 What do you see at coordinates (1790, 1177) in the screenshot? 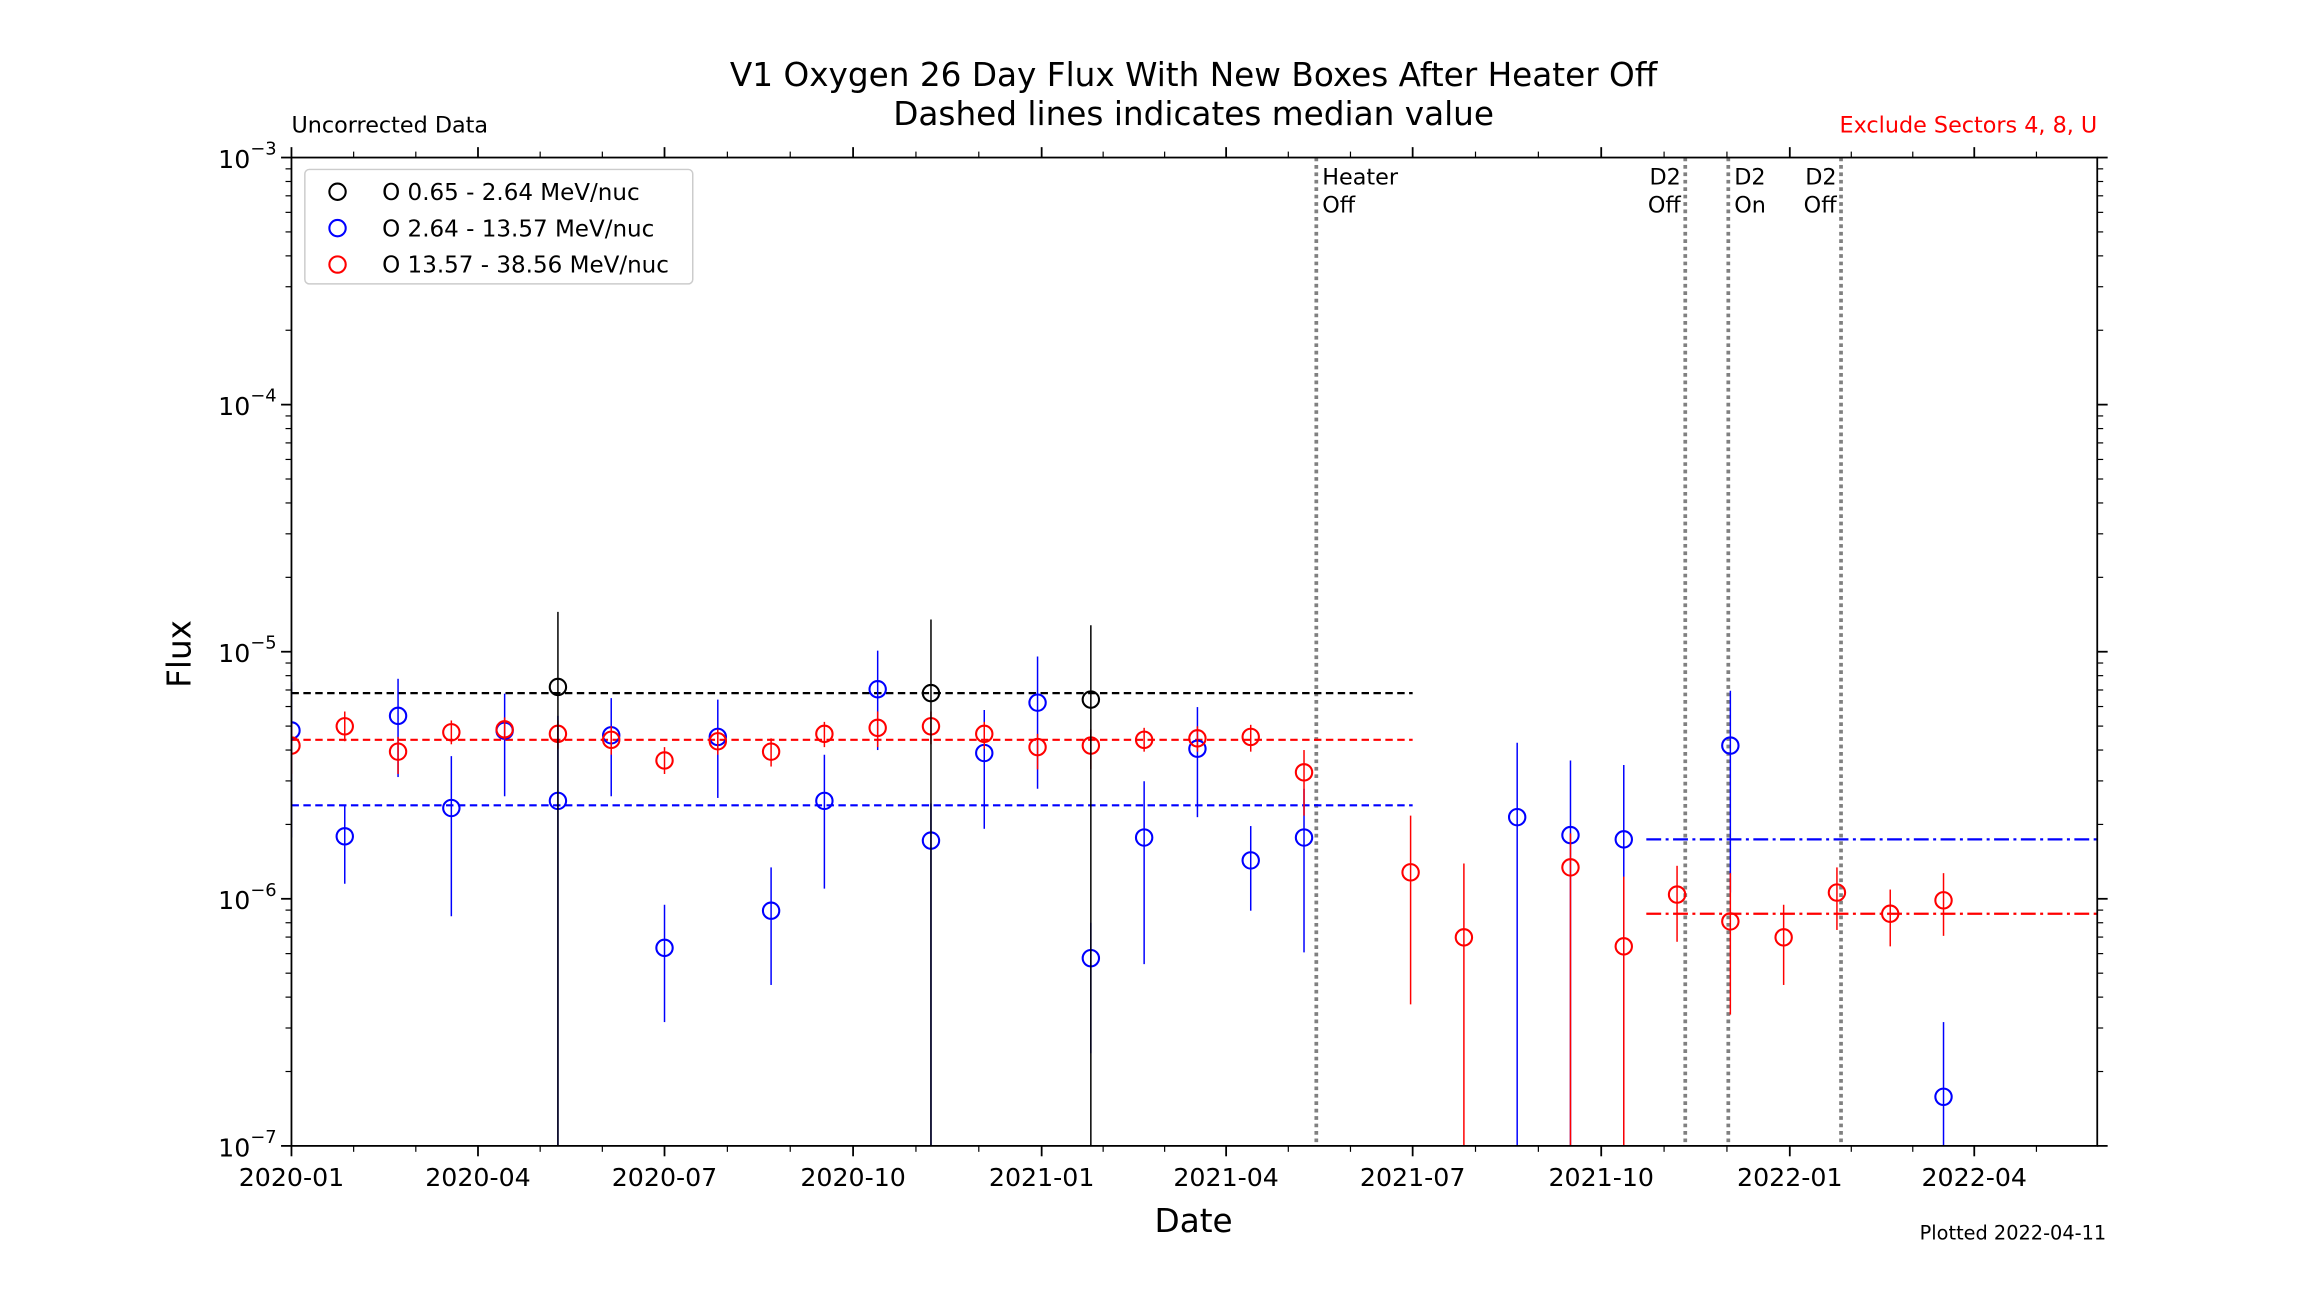
I see `x-tick-label: 2022-01` at bounding box center [1790, 1177].